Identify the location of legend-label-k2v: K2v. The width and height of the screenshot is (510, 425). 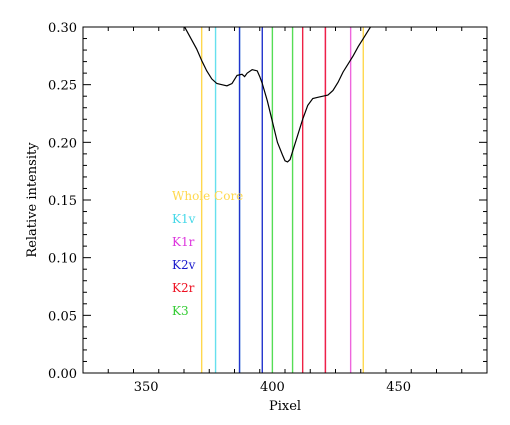
(184, 265).